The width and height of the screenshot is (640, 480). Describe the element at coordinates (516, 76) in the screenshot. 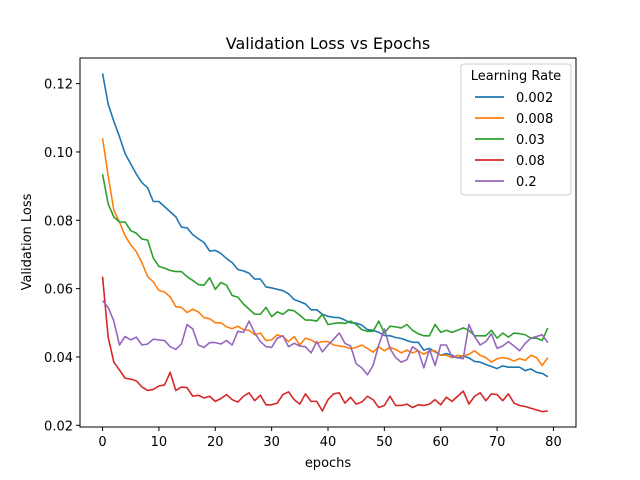

I see `legend-title: Learning Rate` at that location.